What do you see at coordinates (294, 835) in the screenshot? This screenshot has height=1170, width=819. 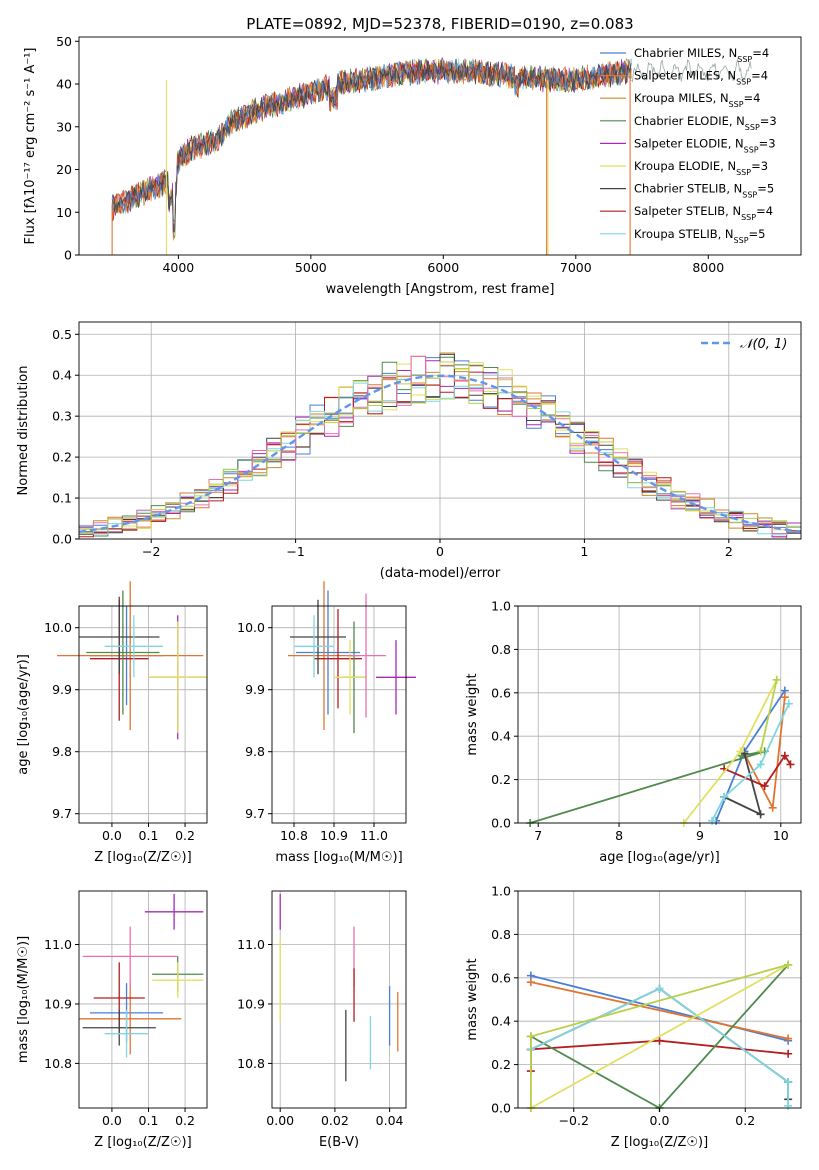 I see `x-tick-label: 10.8` at bounding box center [294, 835].